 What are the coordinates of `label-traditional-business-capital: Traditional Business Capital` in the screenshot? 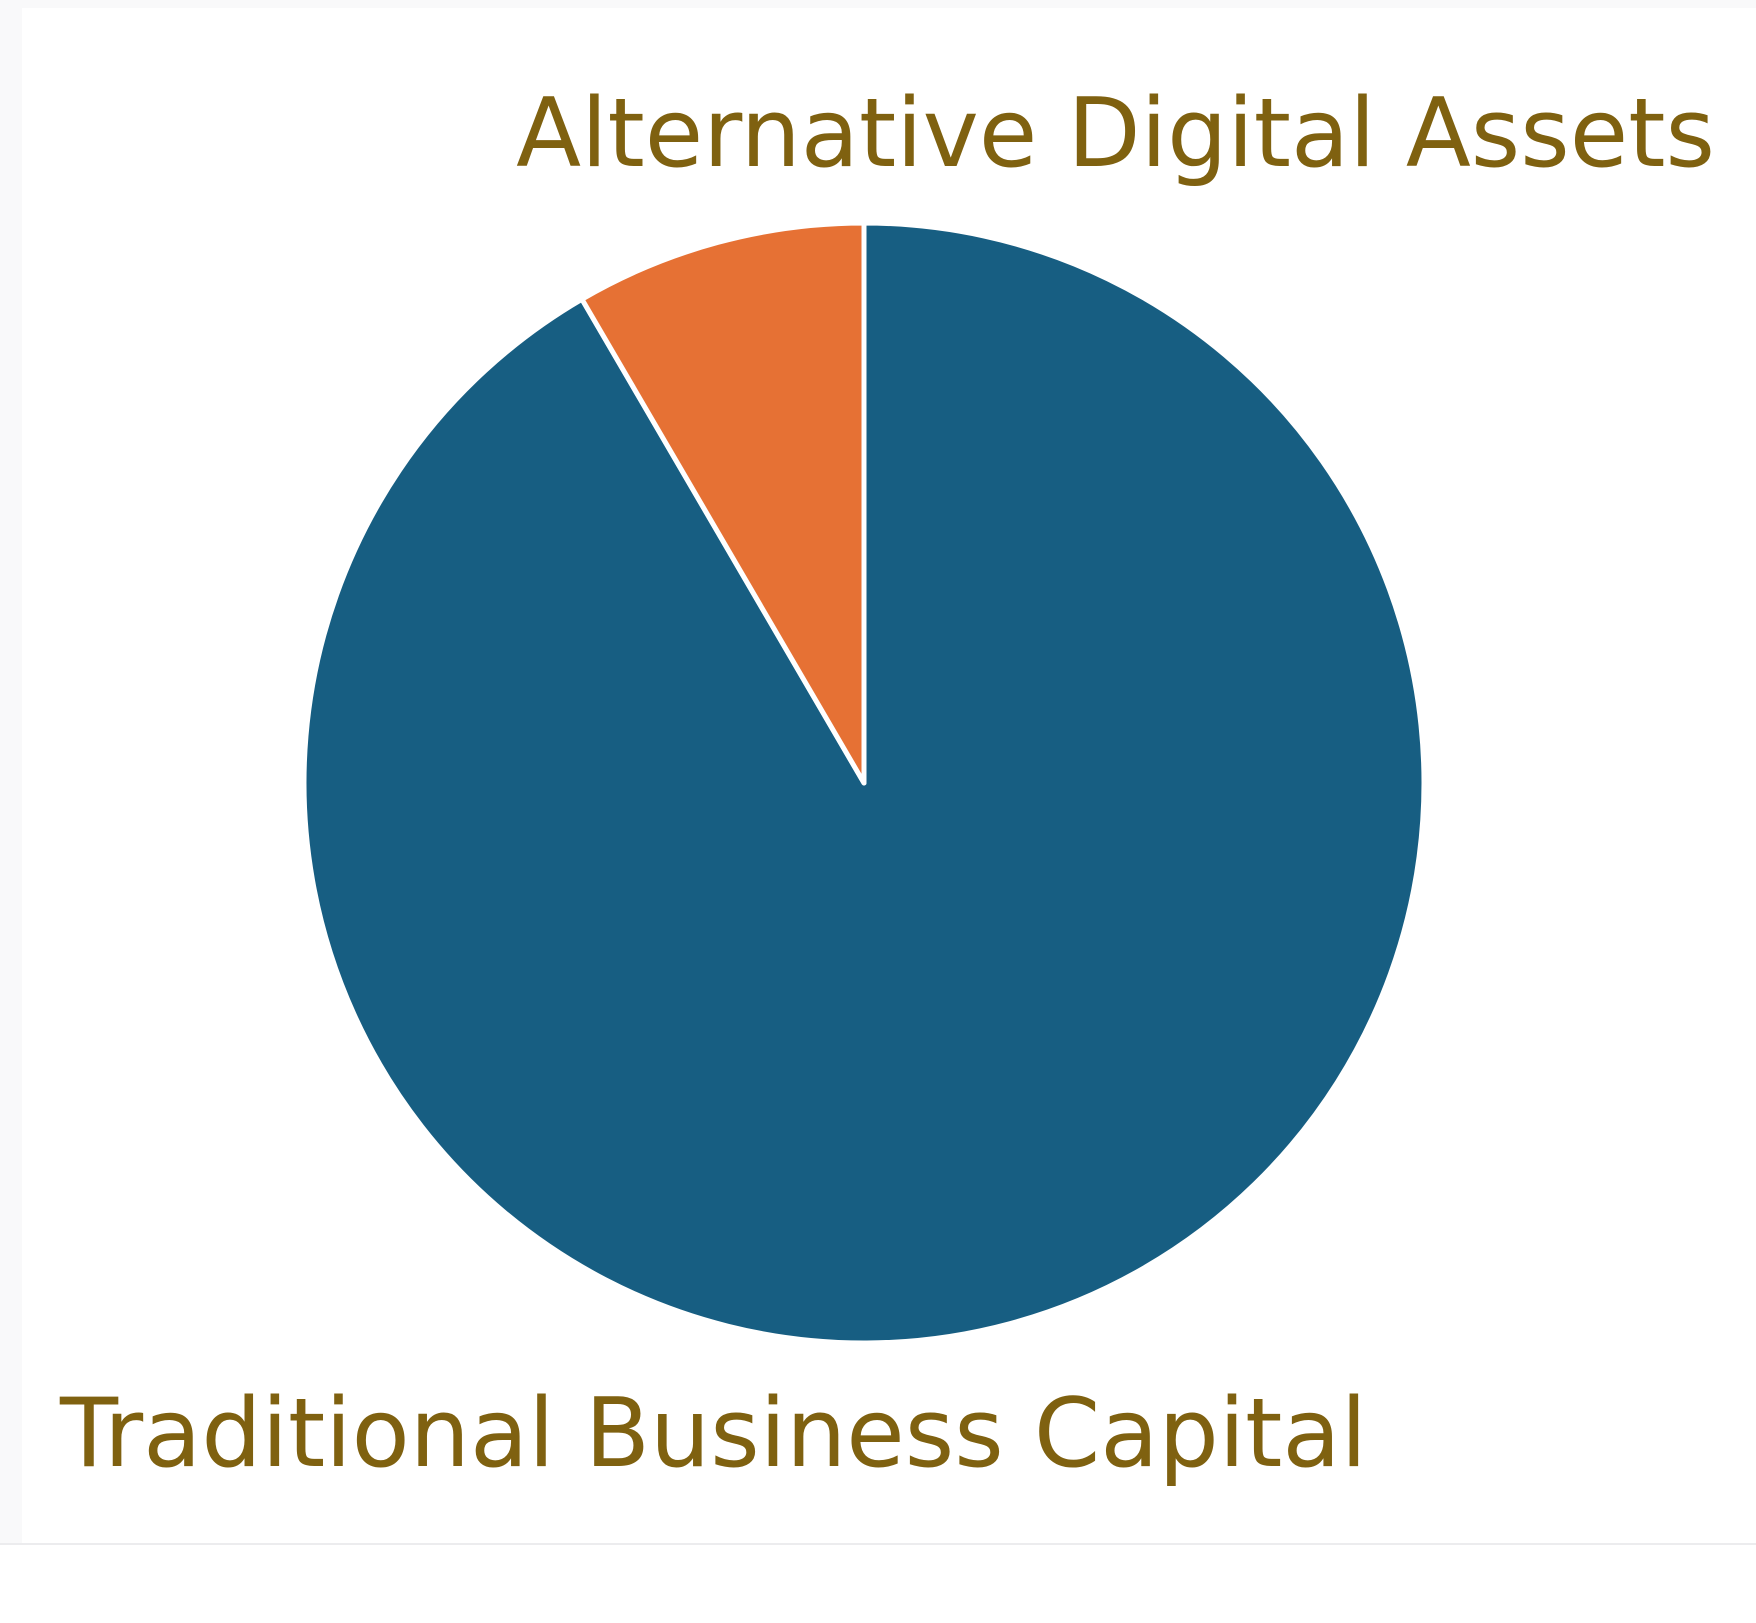 It's located at (713, 1434).